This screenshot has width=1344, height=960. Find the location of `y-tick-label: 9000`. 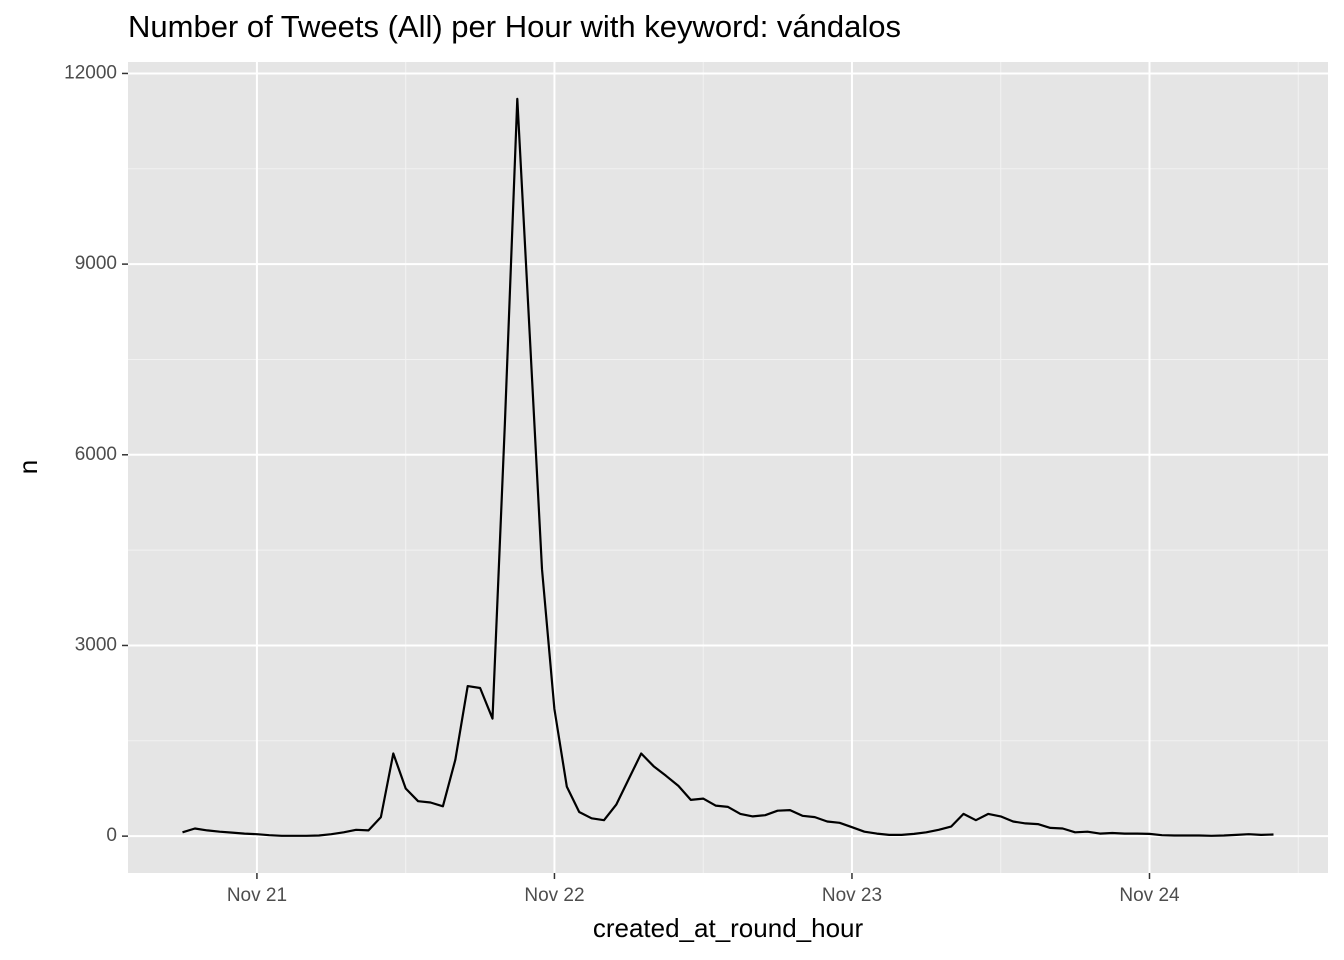

y-tick-label: 9000 is located at coordinates (96, 263).